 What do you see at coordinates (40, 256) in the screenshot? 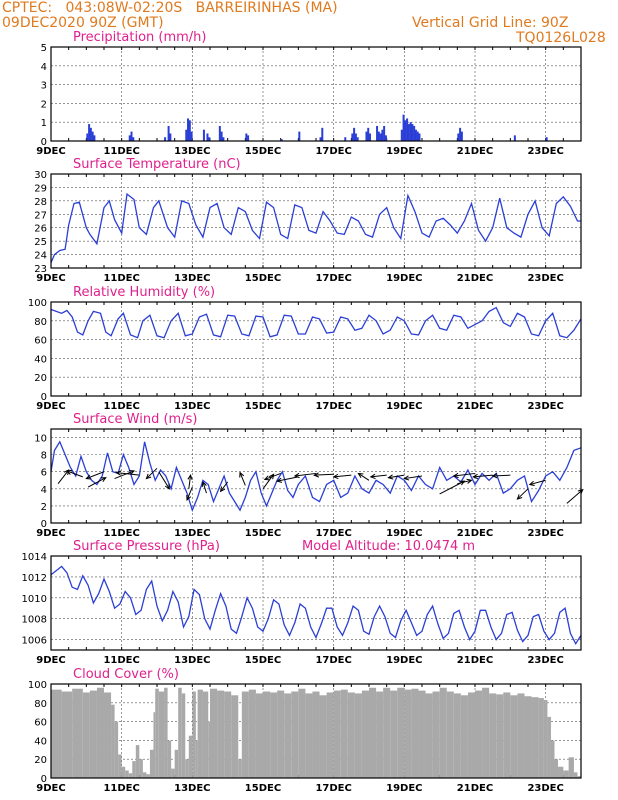
I see `y-tick-label: 24` at bounding box center [40, 256].